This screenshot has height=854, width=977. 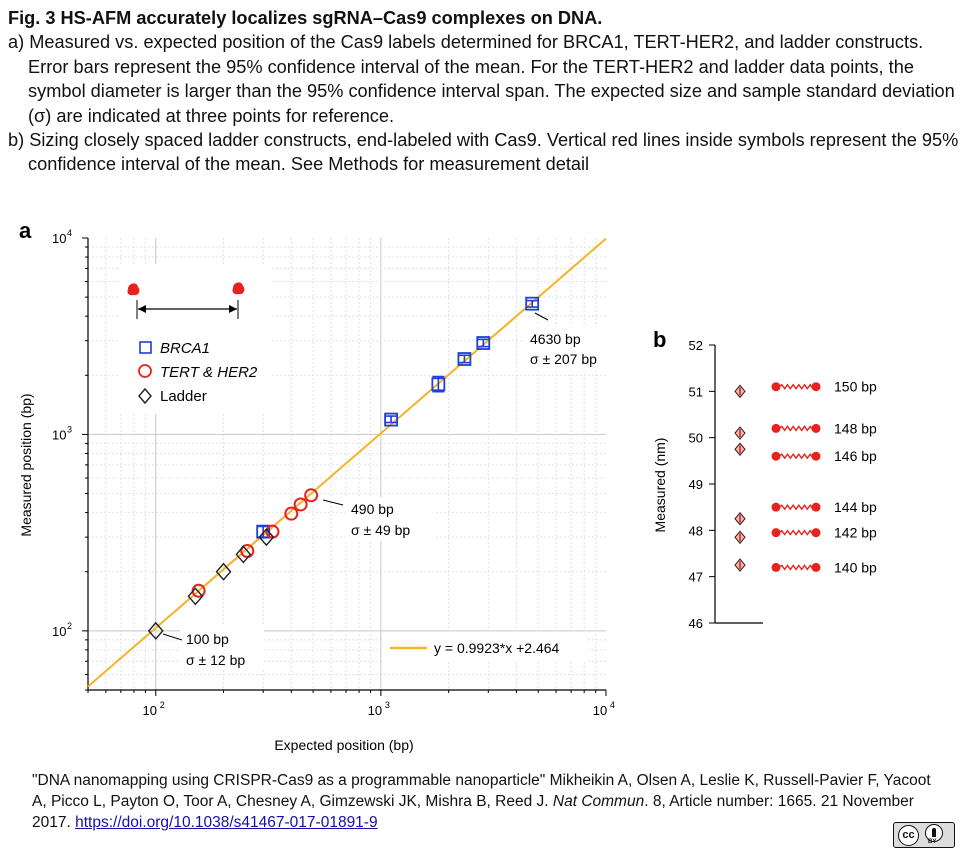 I want to click on legend-tert-marker, so click(x=145, y=371).